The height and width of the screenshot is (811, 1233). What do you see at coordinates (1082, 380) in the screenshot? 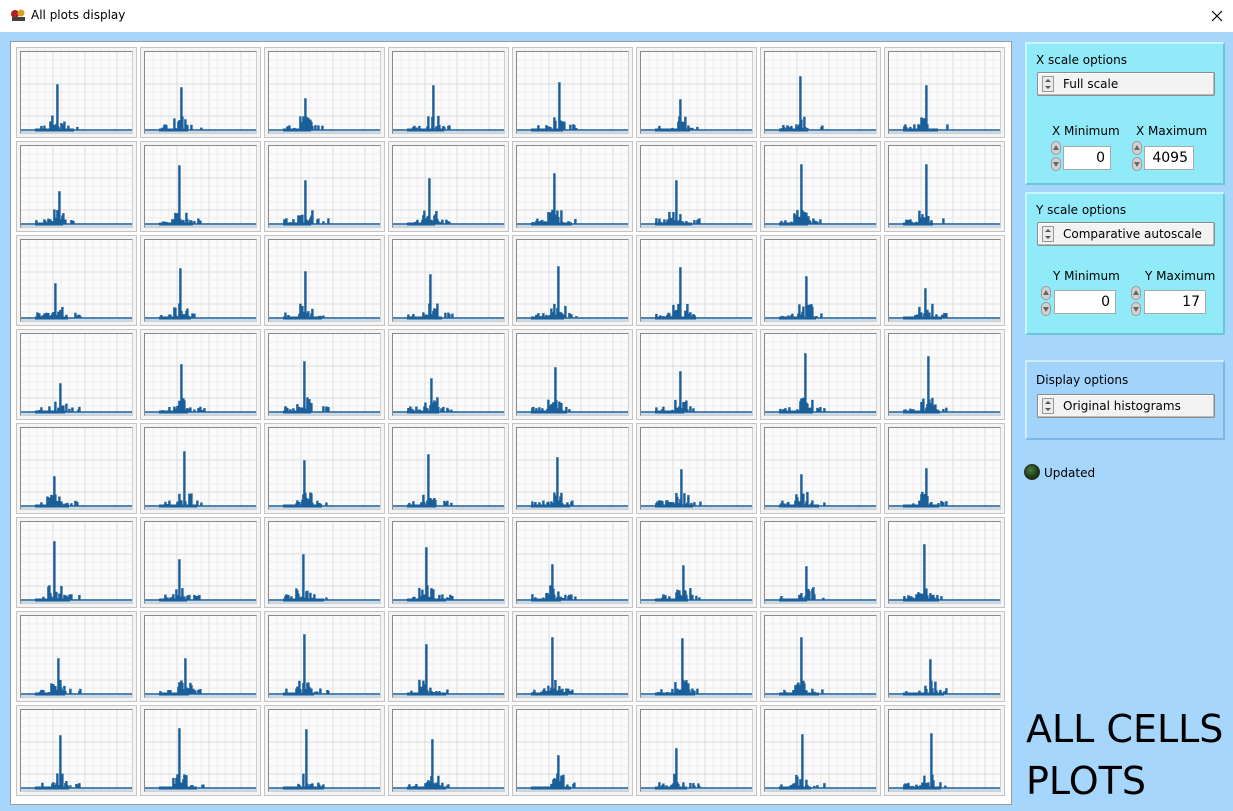
I see `display-options-label: Display options` at bounding box center [1082, 380].